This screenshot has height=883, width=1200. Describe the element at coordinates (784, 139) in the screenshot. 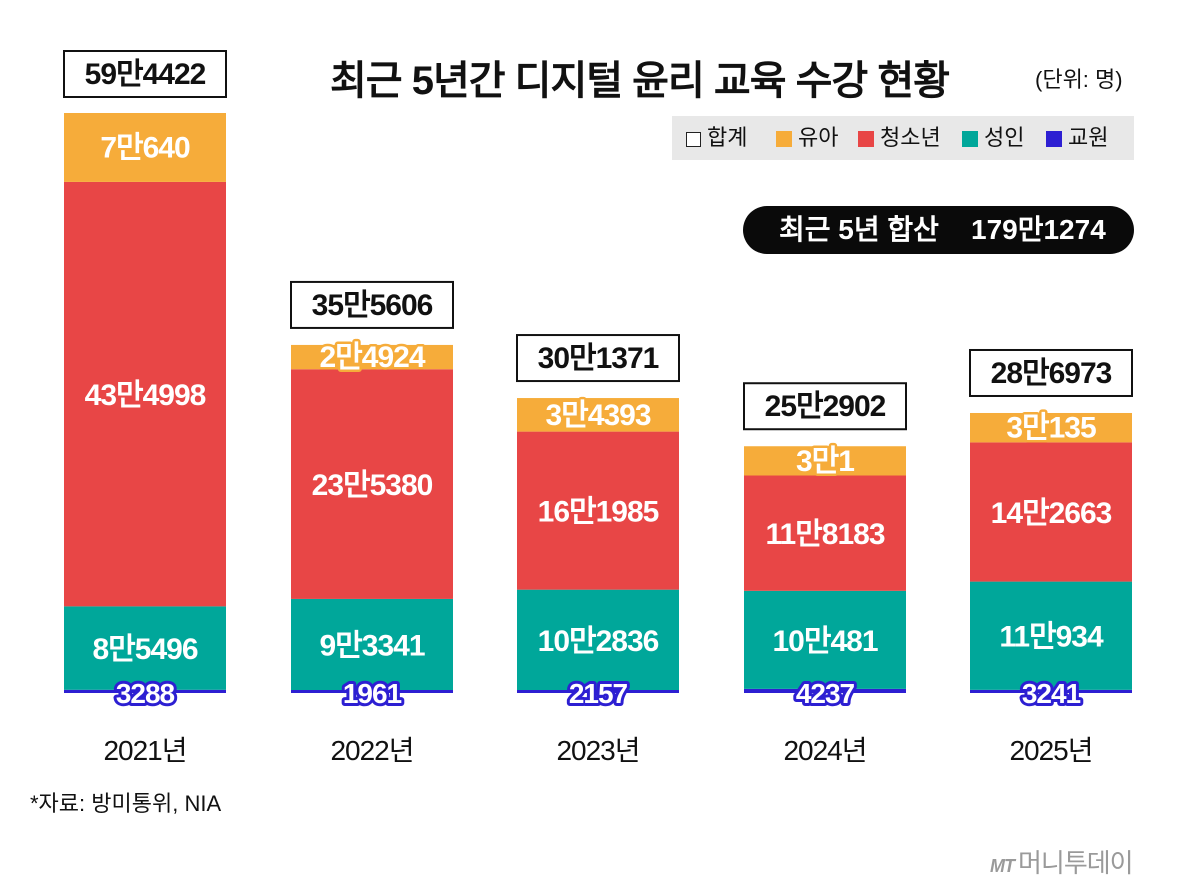

I see `legend-swatch-child` at that location.